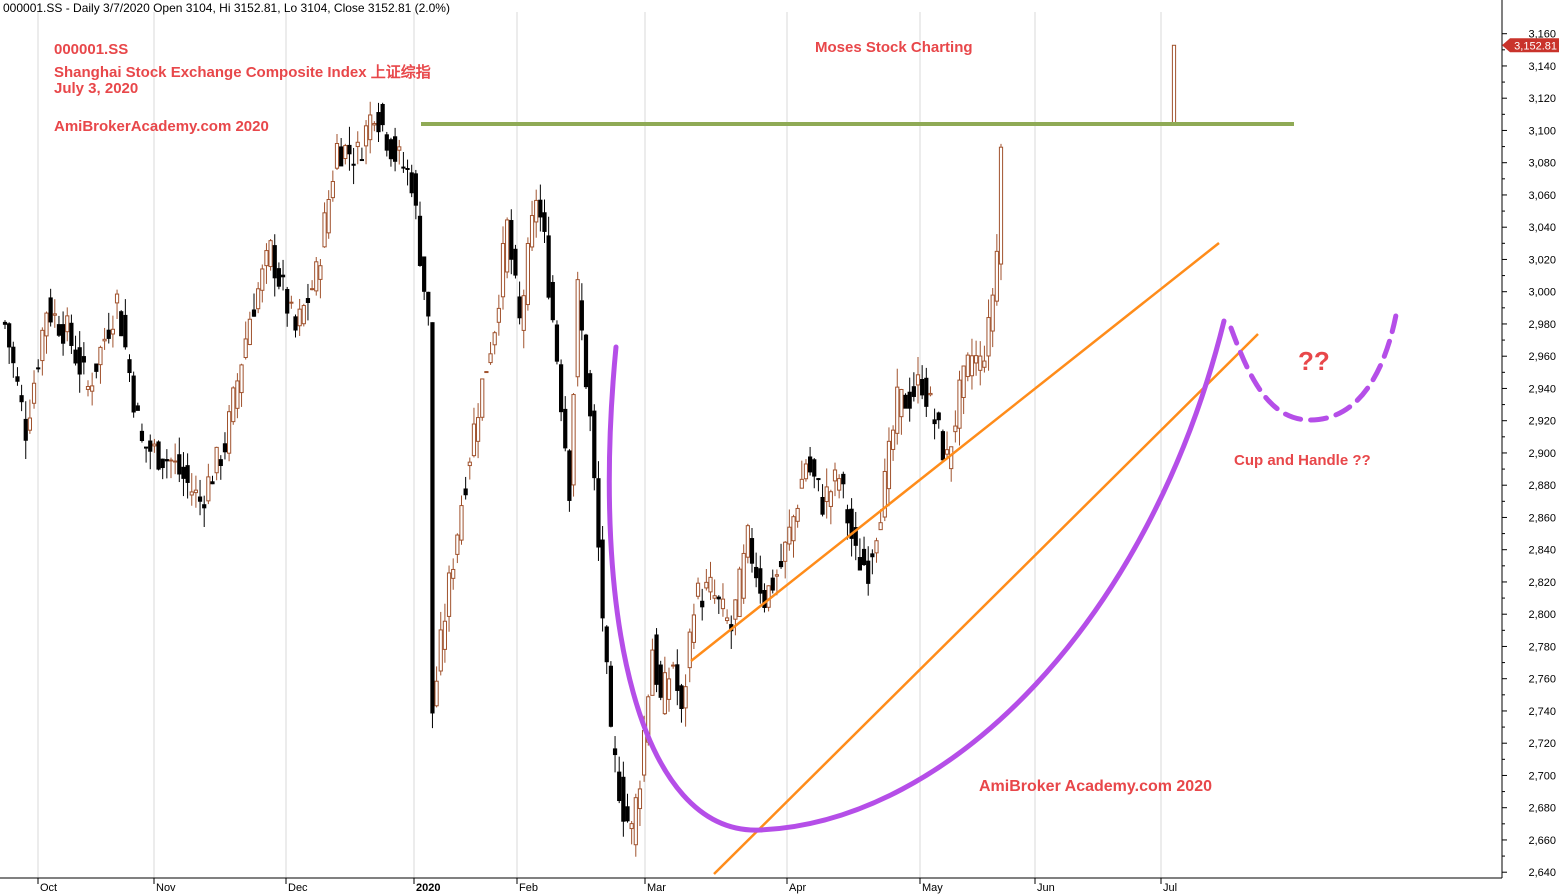 The image size is (1561, 896). Describe the element at coordinates (1314, 361) in the screenshot. I see `question-annotation: ??` at that location.